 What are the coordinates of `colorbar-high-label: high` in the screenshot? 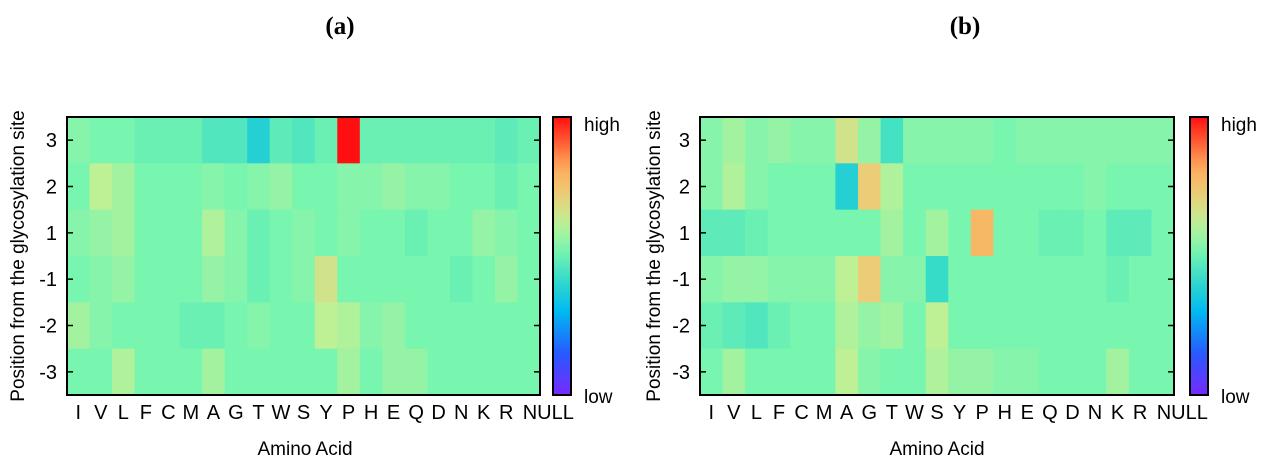 It's located at (602, 125).